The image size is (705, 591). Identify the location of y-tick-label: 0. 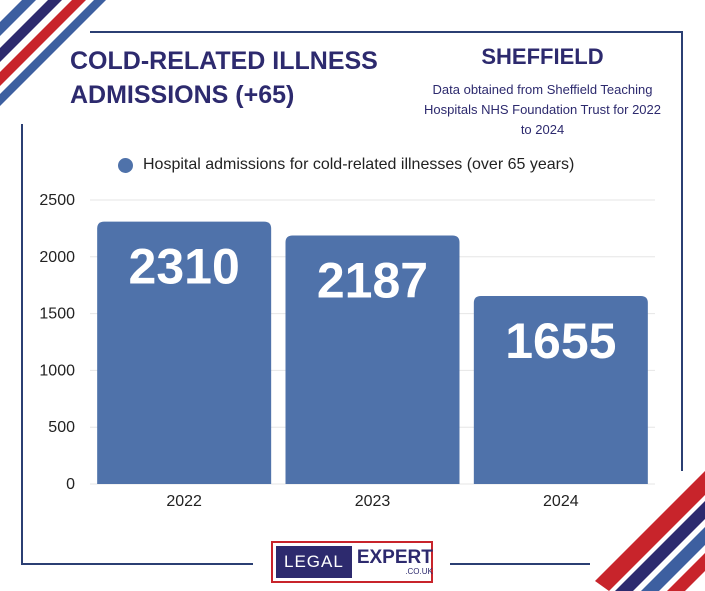
(70, 484).